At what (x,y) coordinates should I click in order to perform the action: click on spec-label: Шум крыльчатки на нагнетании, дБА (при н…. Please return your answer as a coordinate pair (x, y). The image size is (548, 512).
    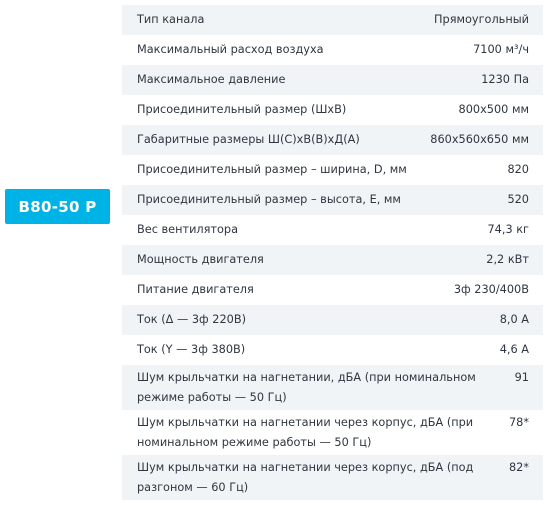
    Looking at the image, I should click on (306, 387).